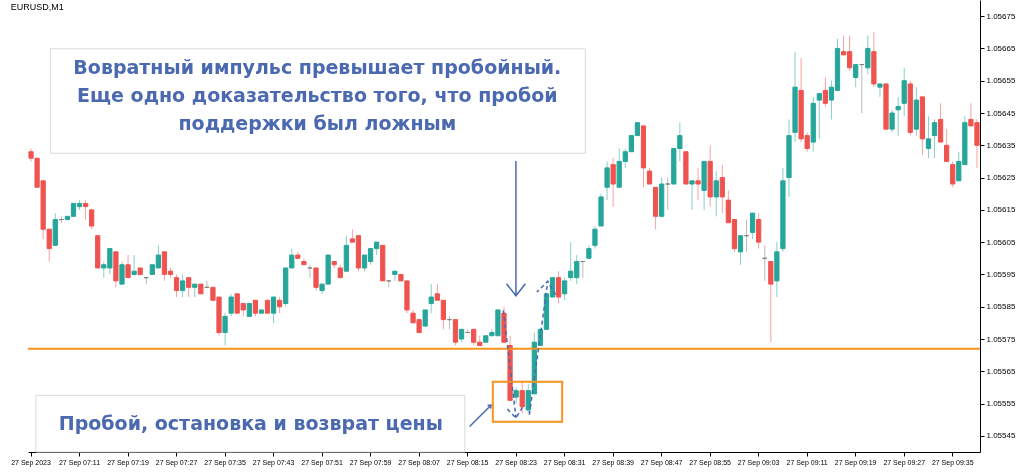  Describe the element at coordinates (1001, 436) in the screenshot. I see `y-tick-label: 1.05545` at that location.